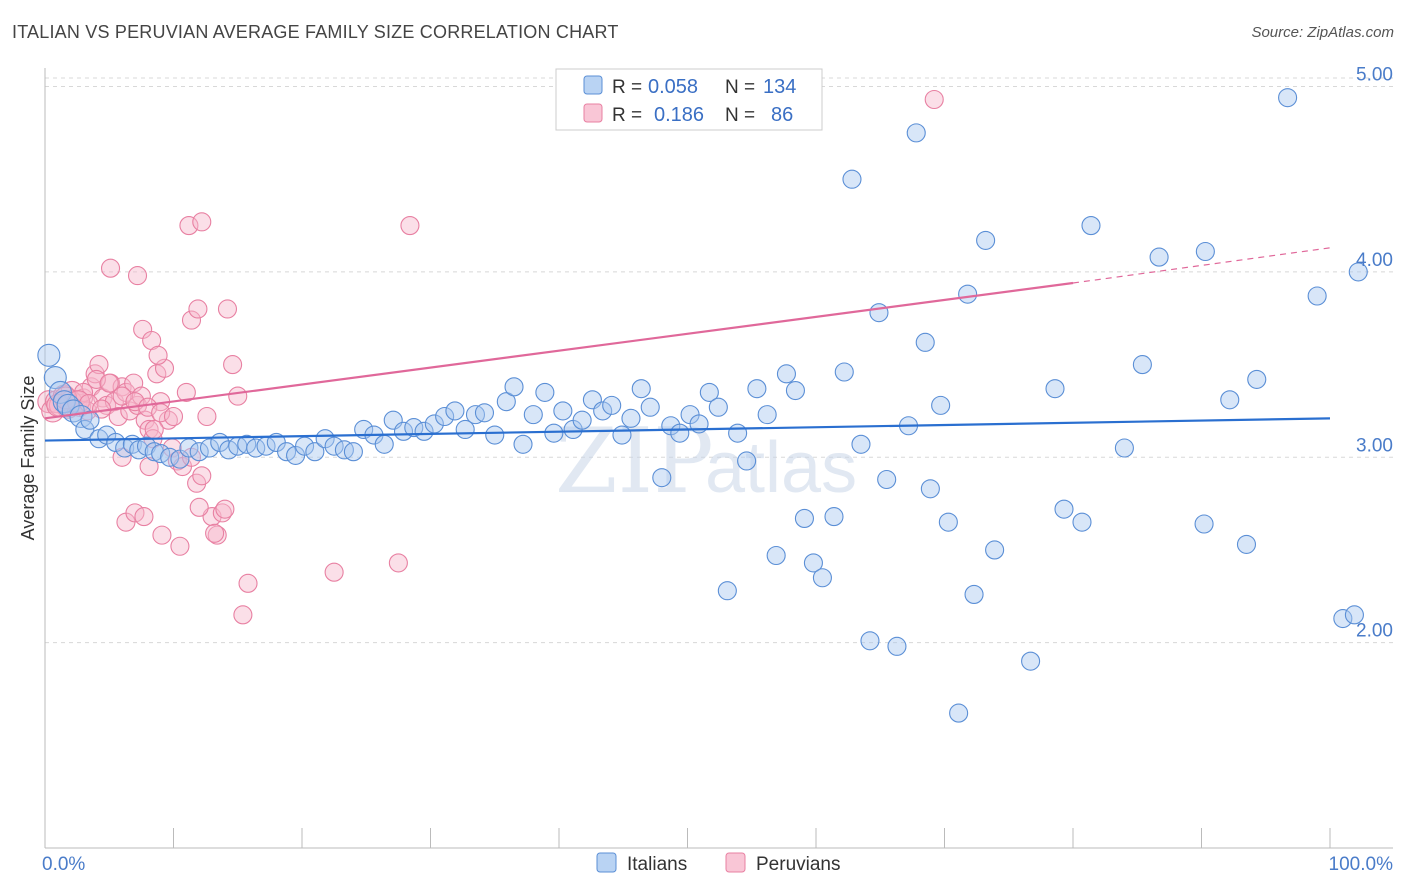 The width and height of the screenshot is (1406, 892). I want to click on legend-italians-swatch, so click(606, 862).